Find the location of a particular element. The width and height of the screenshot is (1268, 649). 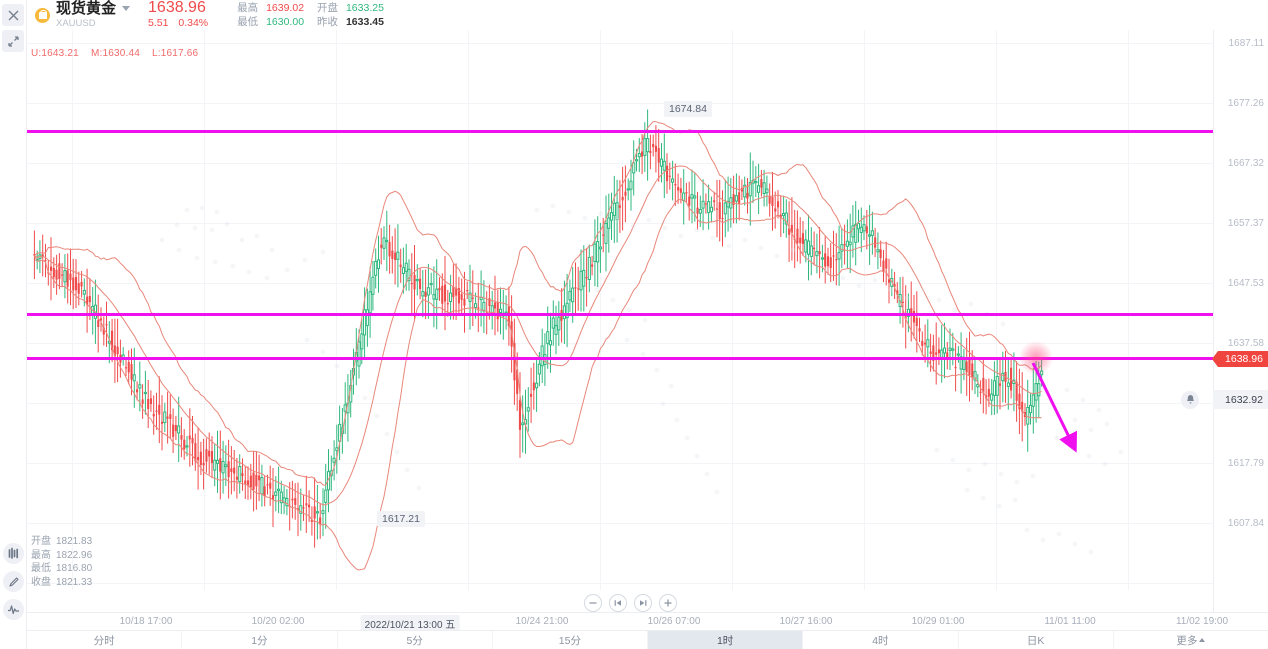

stat-open-label: 开盘 is located at coordinates (328, 8).